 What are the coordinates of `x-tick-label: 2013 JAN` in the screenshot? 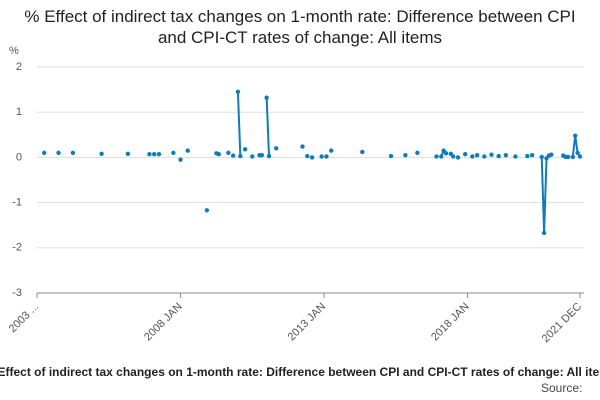 It's located at (307, 322).